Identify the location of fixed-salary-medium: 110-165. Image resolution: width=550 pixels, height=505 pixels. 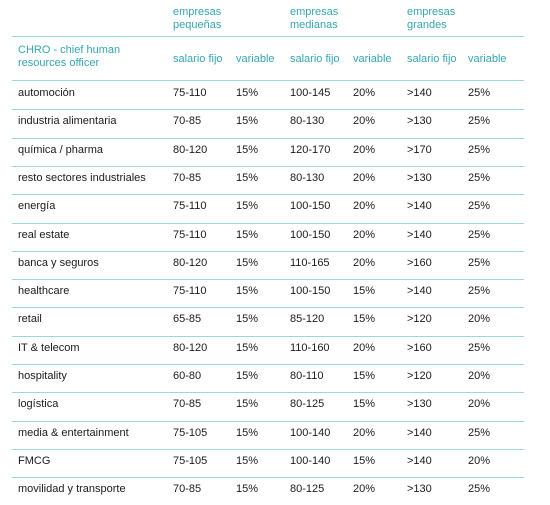
(310, 262).